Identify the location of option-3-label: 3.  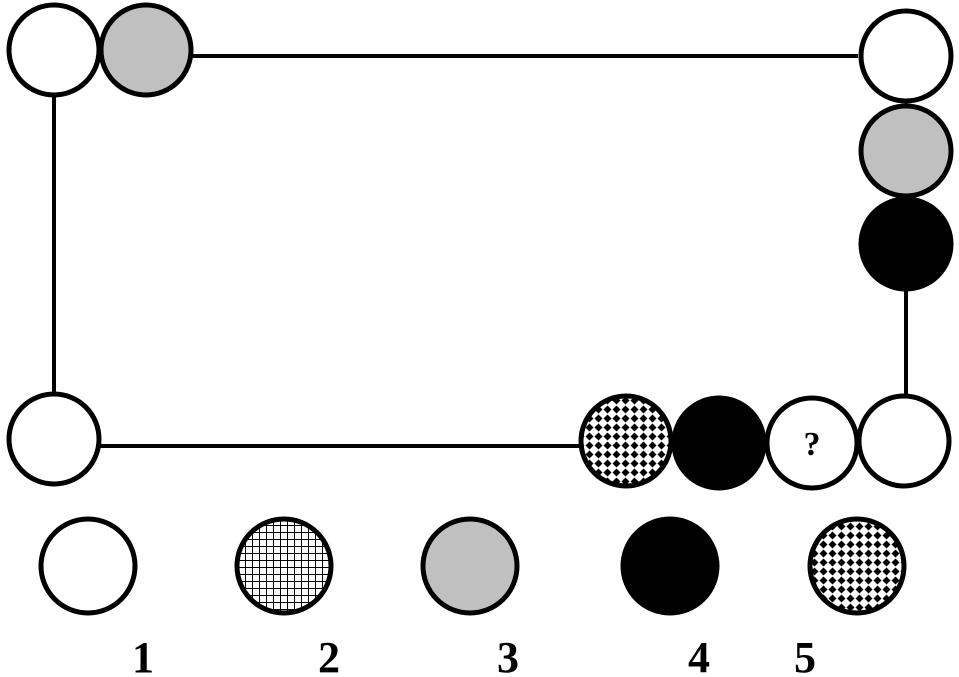
(508, 655).